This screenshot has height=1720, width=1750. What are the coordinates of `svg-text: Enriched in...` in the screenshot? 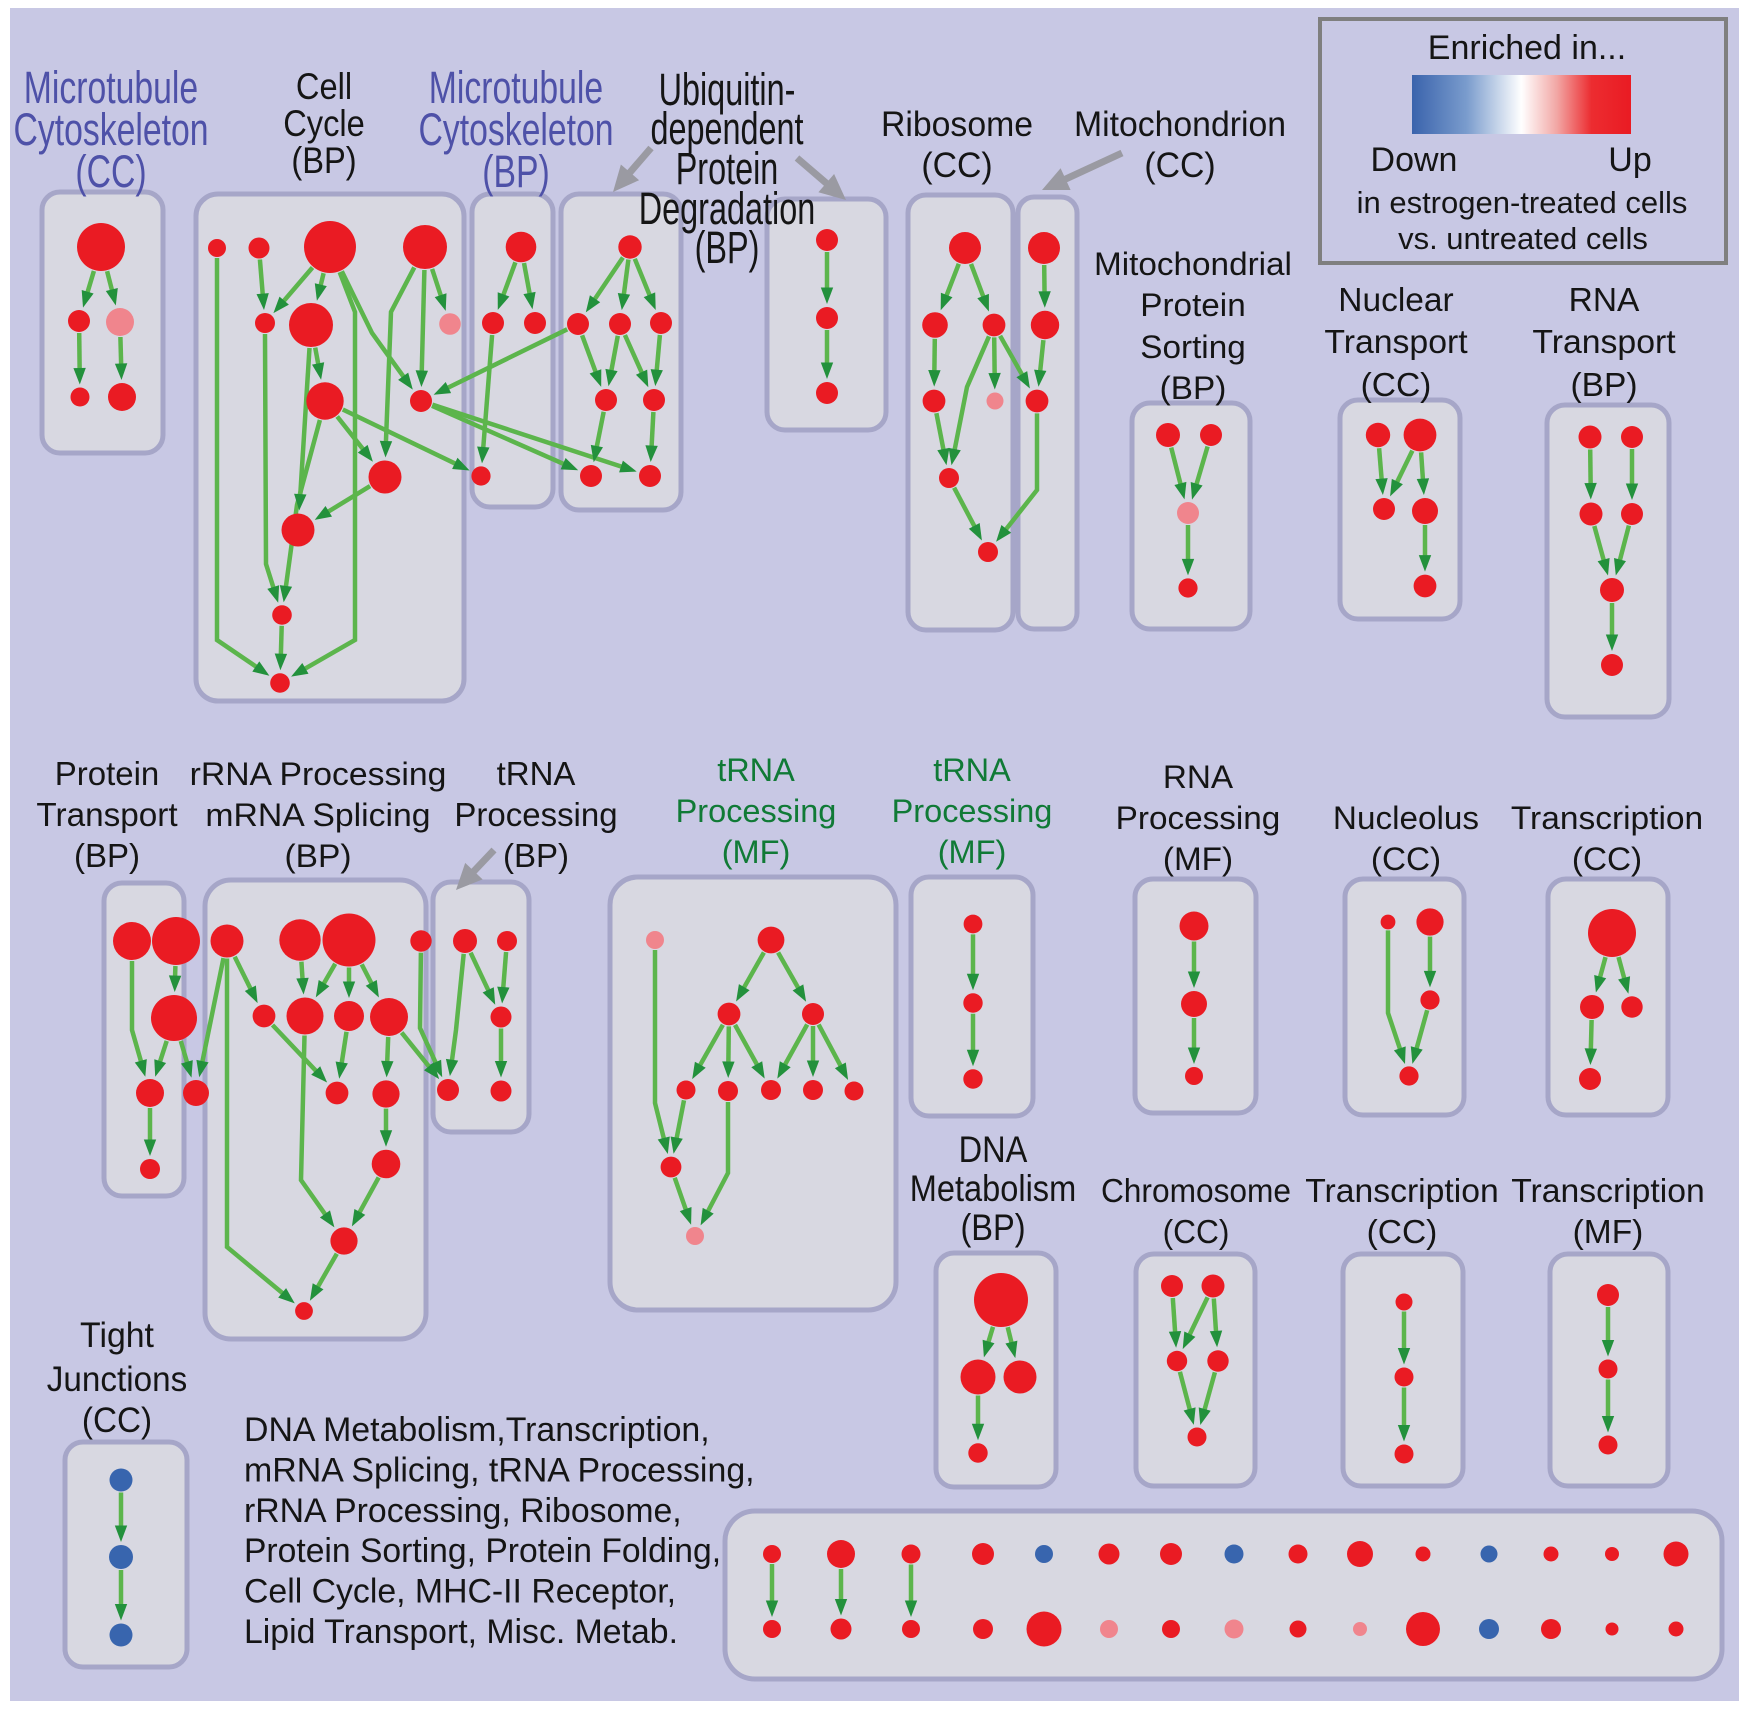 It's located at (1527, 48).